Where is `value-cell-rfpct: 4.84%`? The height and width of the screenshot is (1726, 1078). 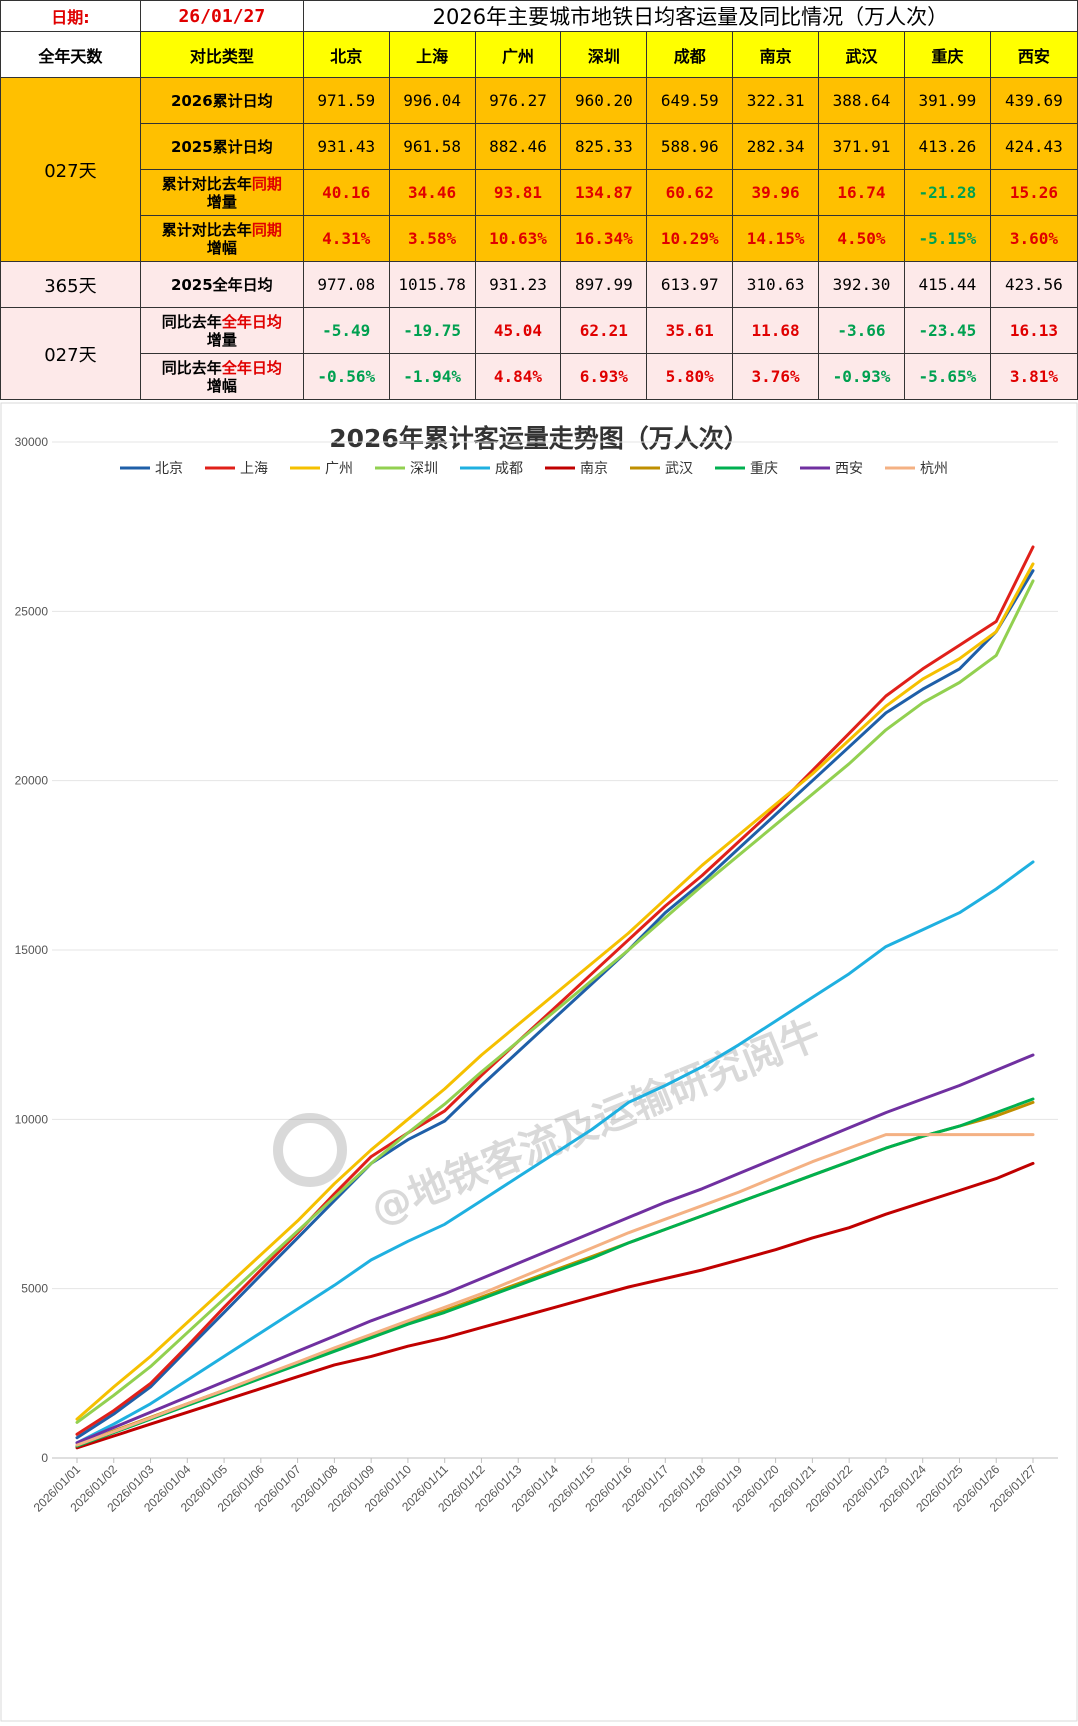 value-cell-rfpct: 4.84% is located at coordinates (518, 376).